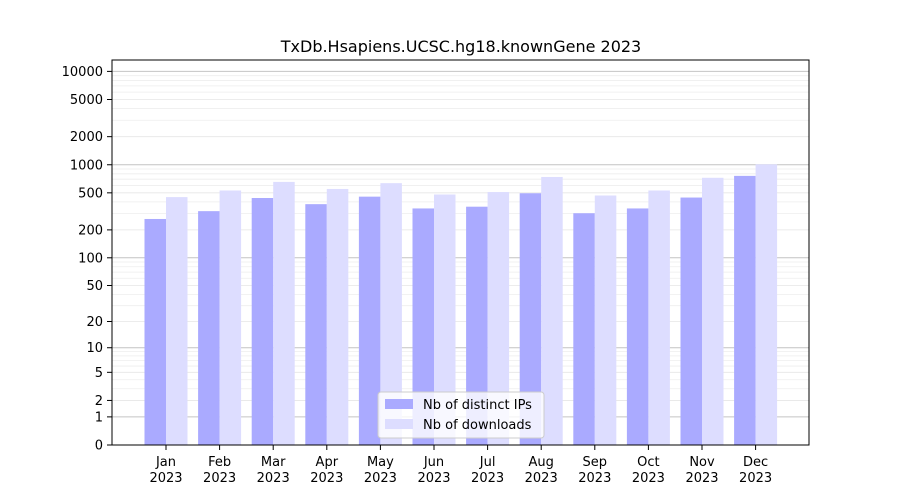  Describe the element at coordinates (82, 72) in the screenshot. I see `y-tick-label: 10000` at that location.